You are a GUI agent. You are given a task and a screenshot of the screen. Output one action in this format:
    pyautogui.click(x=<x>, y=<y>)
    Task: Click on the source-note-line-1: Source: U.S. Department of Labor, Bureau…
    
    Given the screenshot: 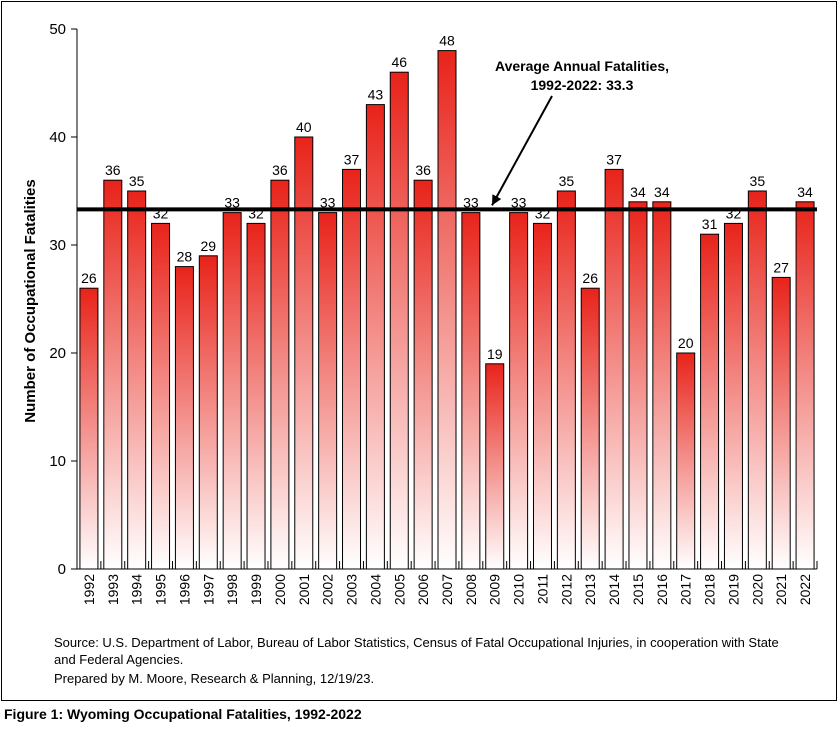 What is the action you would take?
    pyautogui.click(x=416, y=642)
    